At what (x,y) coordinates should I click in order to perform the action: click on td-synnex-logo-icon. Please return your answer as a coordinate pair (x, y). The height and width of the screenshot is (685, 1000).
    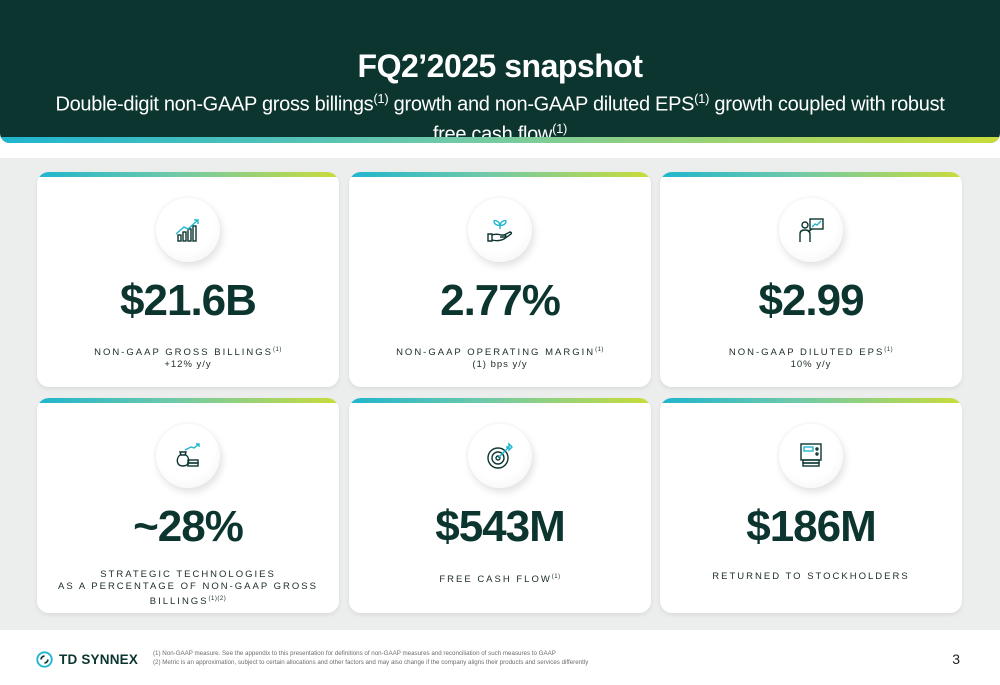
    Looking at the image, I should click on (44, 659).